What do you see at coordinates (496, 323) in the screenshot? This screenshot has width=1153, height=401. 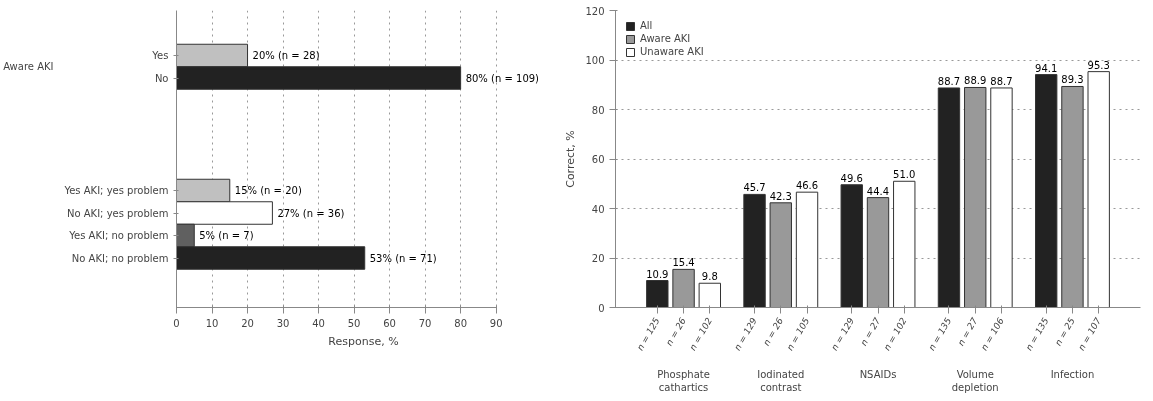 I see `x-tick-label: 90` at bounding box center [496, 323].